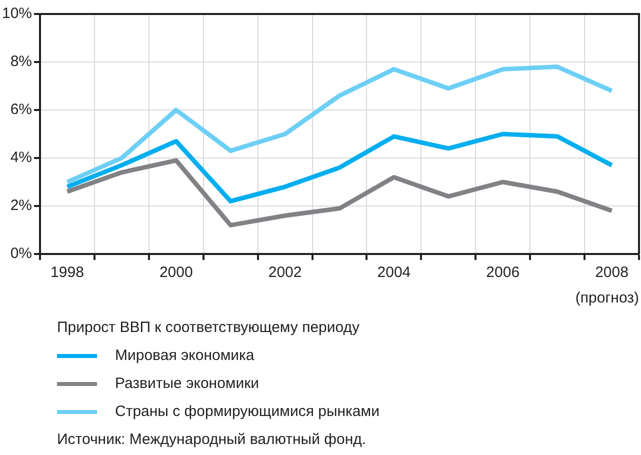  What do you see at coordinates (212, 440) in the screenshot?
I see `text: Источник: Международный валютный фонд.` at bounding box center [212, 440].